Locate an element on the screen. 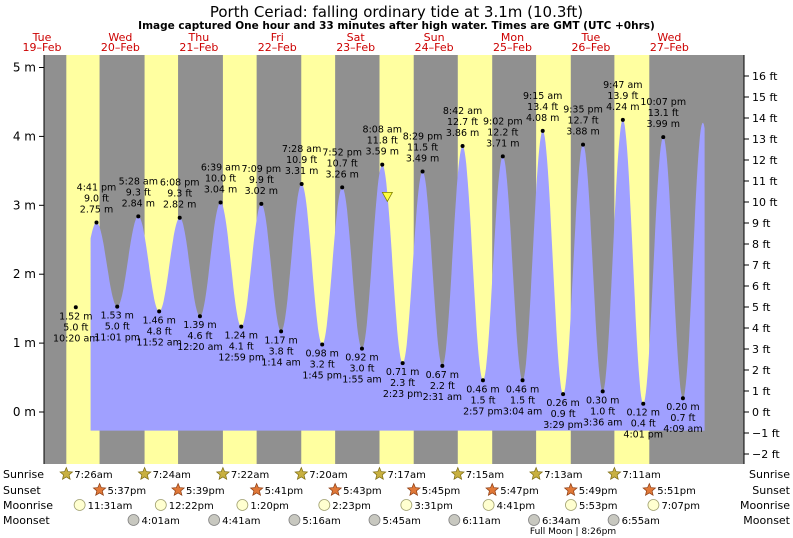 Image resolution: width=793 pixels, height=538 pixels. moonrise-time: 1:20pm is located at coordinates (269, 506).